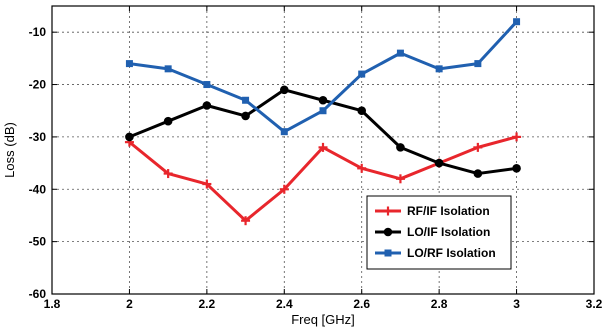 Image resolution: width=603 pixels, height=331 pixels. Describe the element at coordinates (284, 304) in the screenshot. I see `x-tick-label: 2.4` at that location.